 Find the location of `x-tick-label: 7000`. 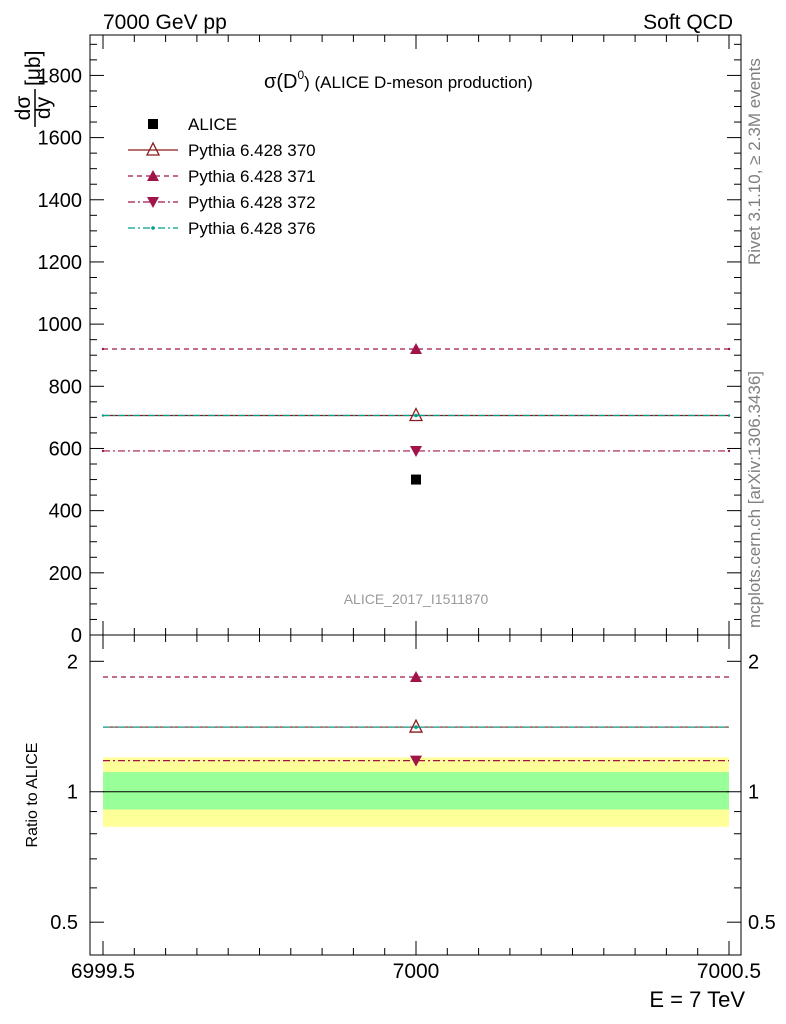

x-tick-label: 7000 is located at coordinates (416, 971).